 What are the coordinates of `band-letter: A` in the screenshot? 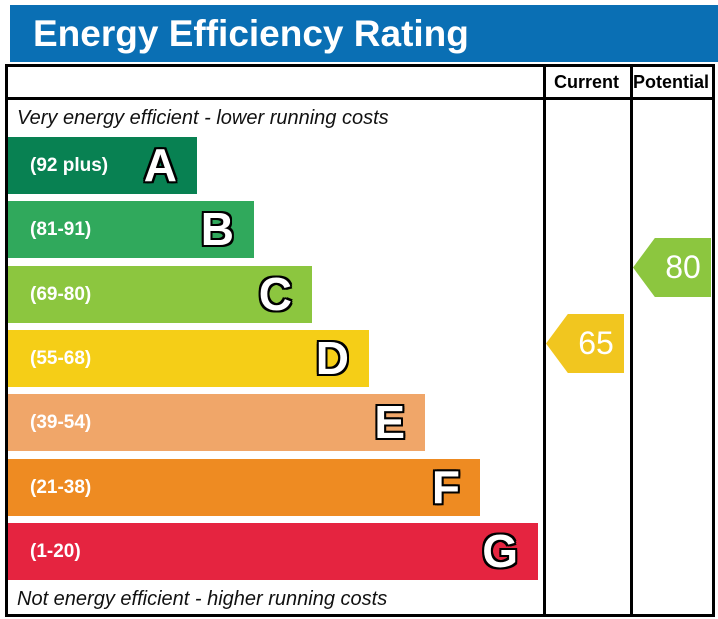 It's located at (160, 165).